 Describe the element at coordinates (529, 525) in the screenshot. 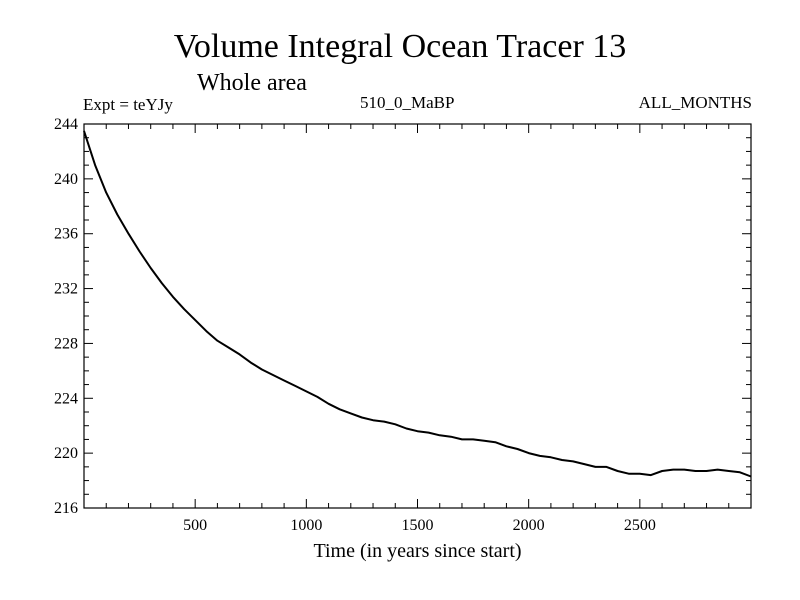

I see `x-tick-label: 2000` at that location.